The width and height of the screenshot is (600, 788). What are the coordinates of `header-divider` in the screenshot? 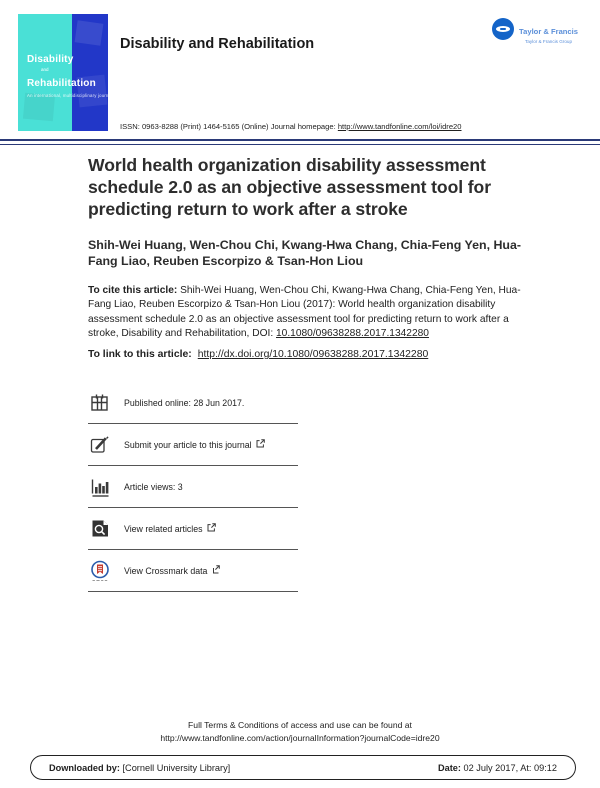 It's located at (300, 142).